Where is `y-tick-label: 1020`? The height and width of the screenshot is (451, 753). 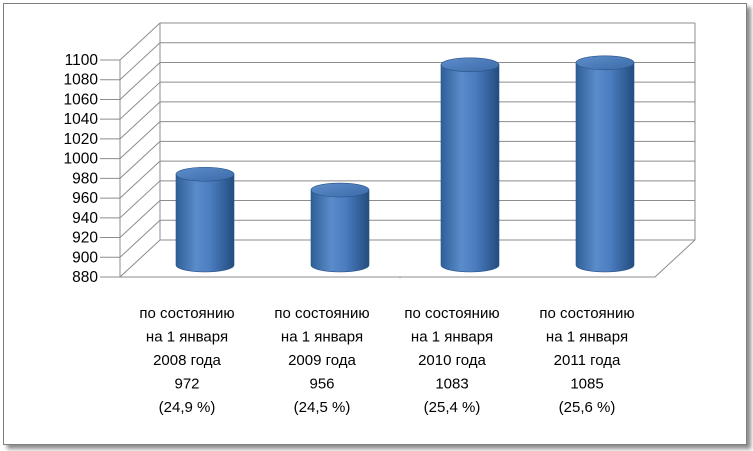
y-tick-label: 1020 is located at coordinates (81, 139).